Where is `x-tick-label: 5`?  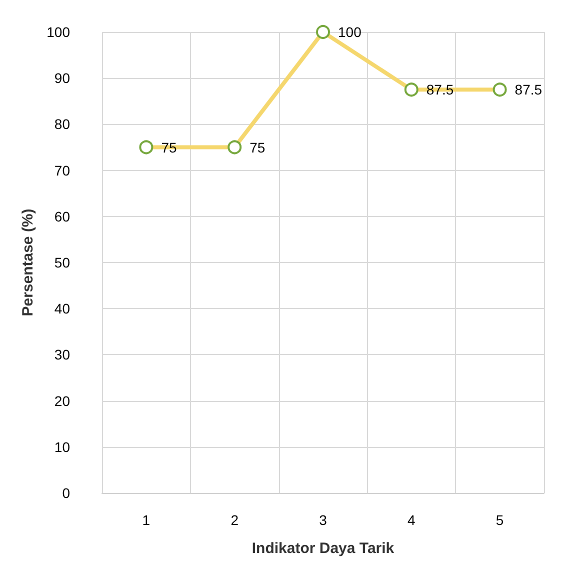 x-tick-label: 5 is located at coordinates (500, 520).